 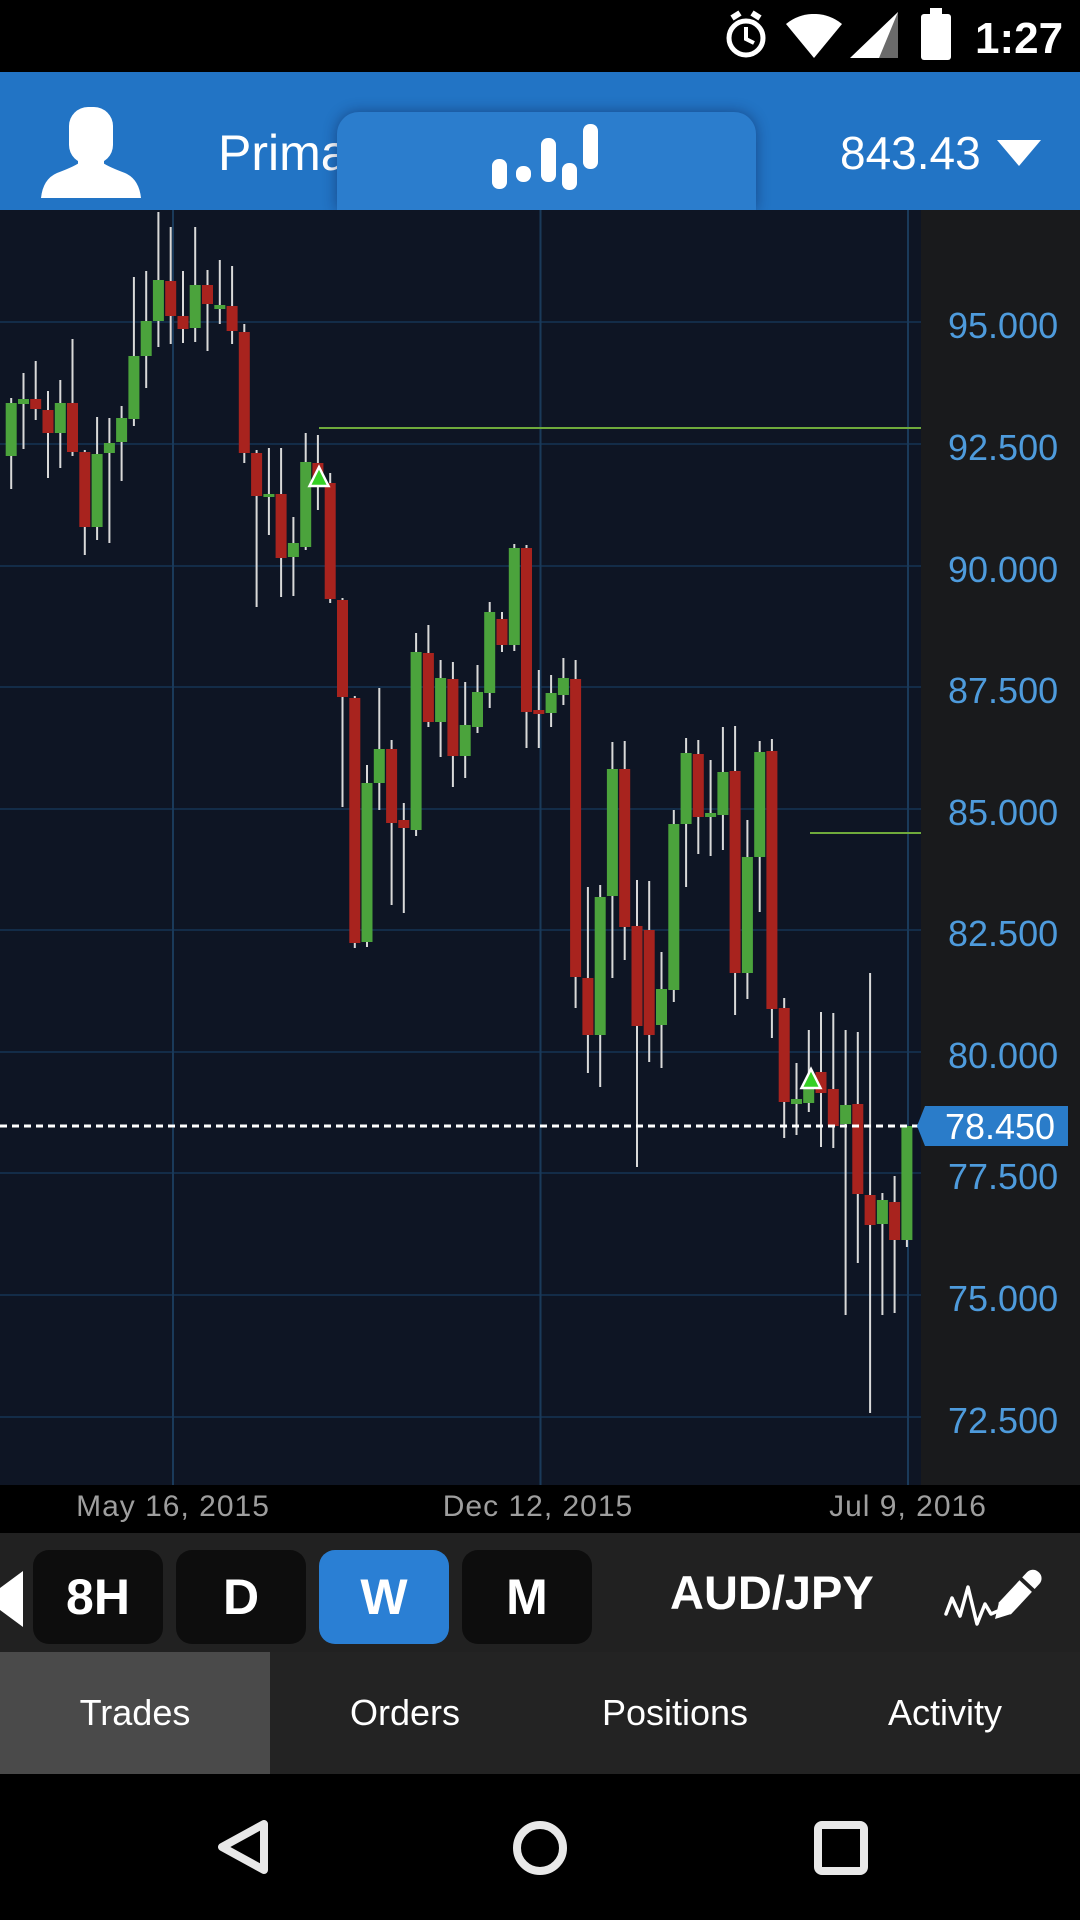 What do you see at coordinates (1000, 1126) in the screenshot?
I see `svg-text: 78.450` at bounding box center [1000, 1126].